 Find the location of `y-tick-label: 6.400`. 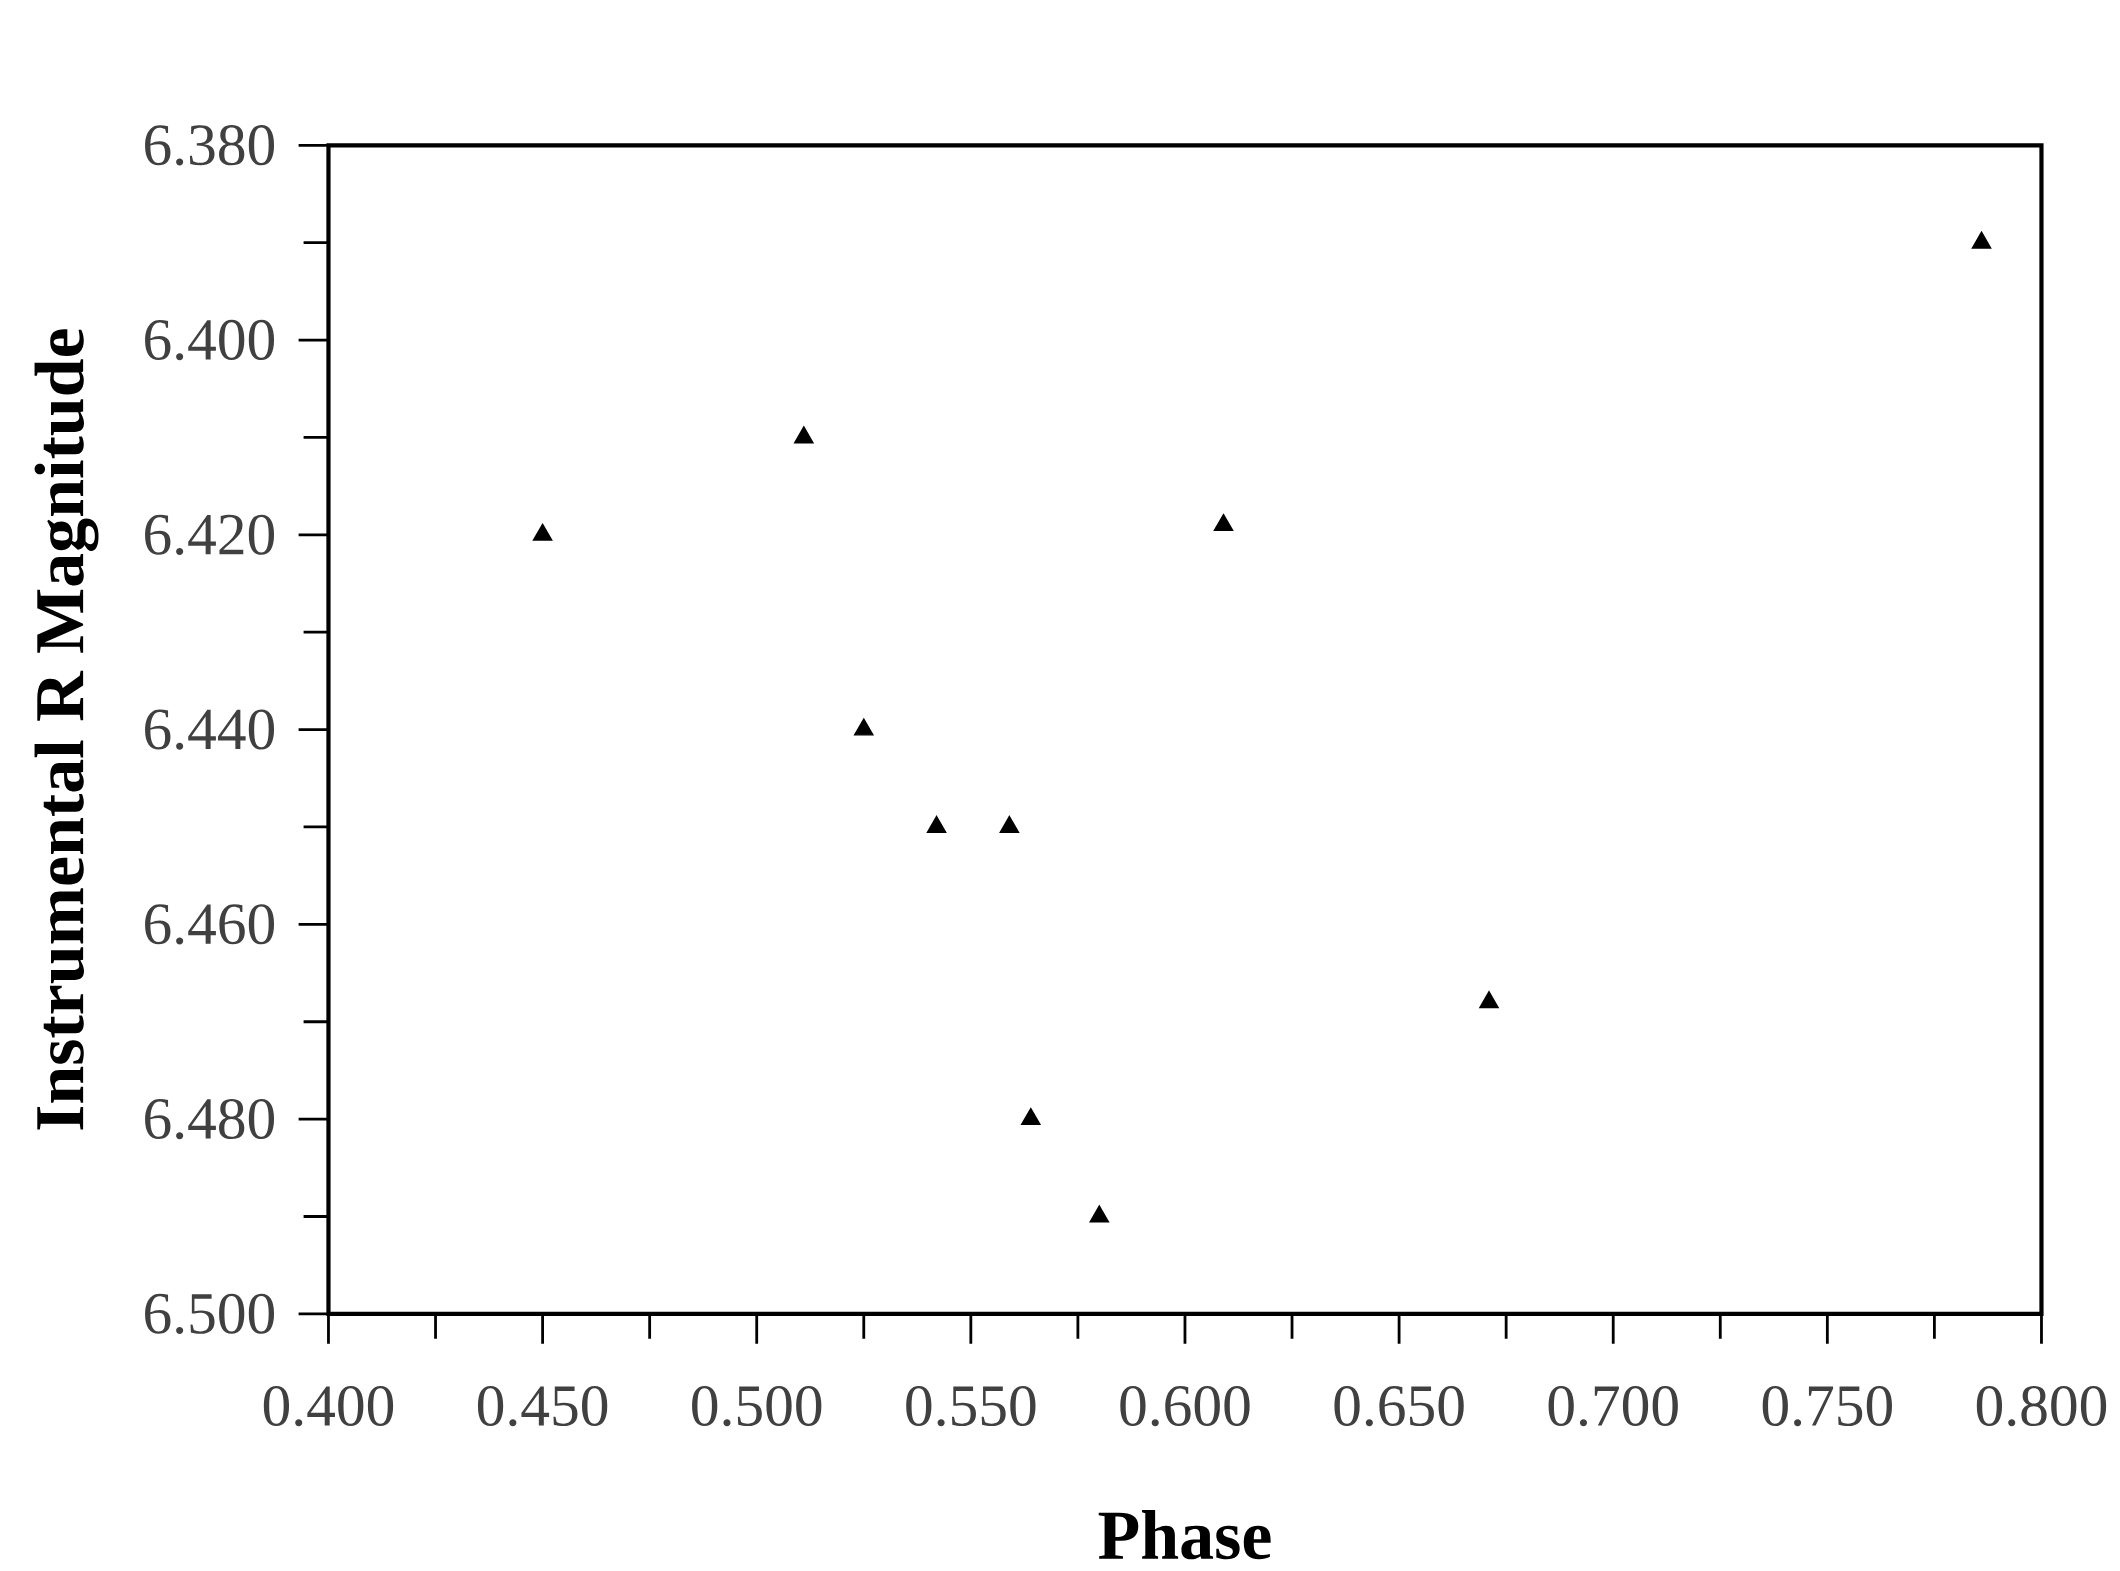

y-tick-label: 6.400 is located at coordinates (210, 340).